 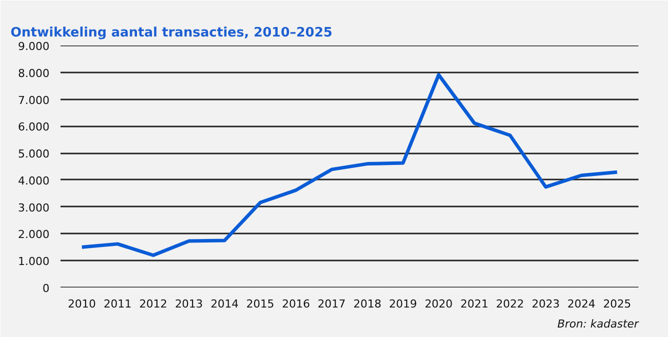 I want to click on chart-title: Ontwikkeling aantal transacties, 2010–2025, so click(x=171, y=33).